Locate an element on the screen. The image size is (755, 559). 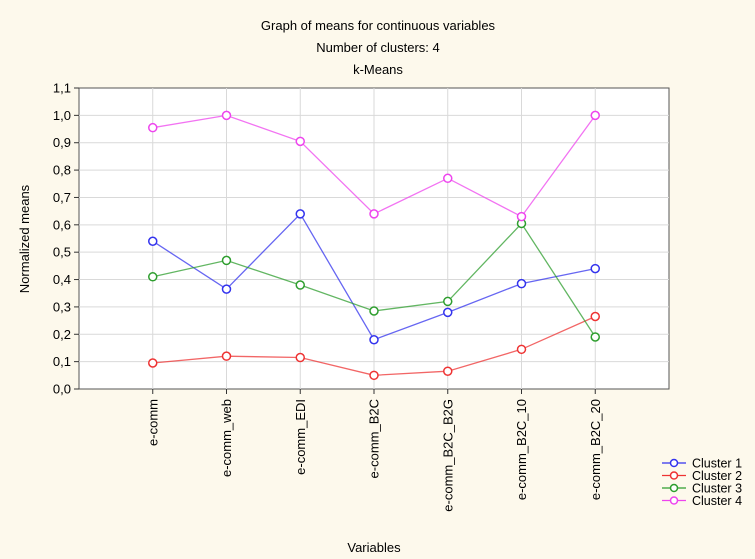
legend-item: Cluster 2 is located at coordinates (702, 476).